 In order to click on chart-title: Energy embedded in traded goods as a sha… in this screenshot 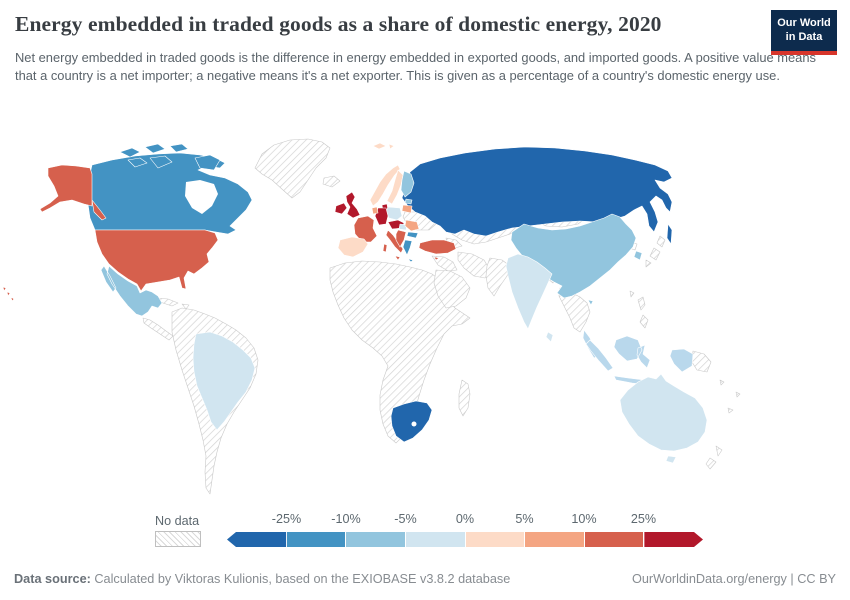, I will do `click(338, 24)`.